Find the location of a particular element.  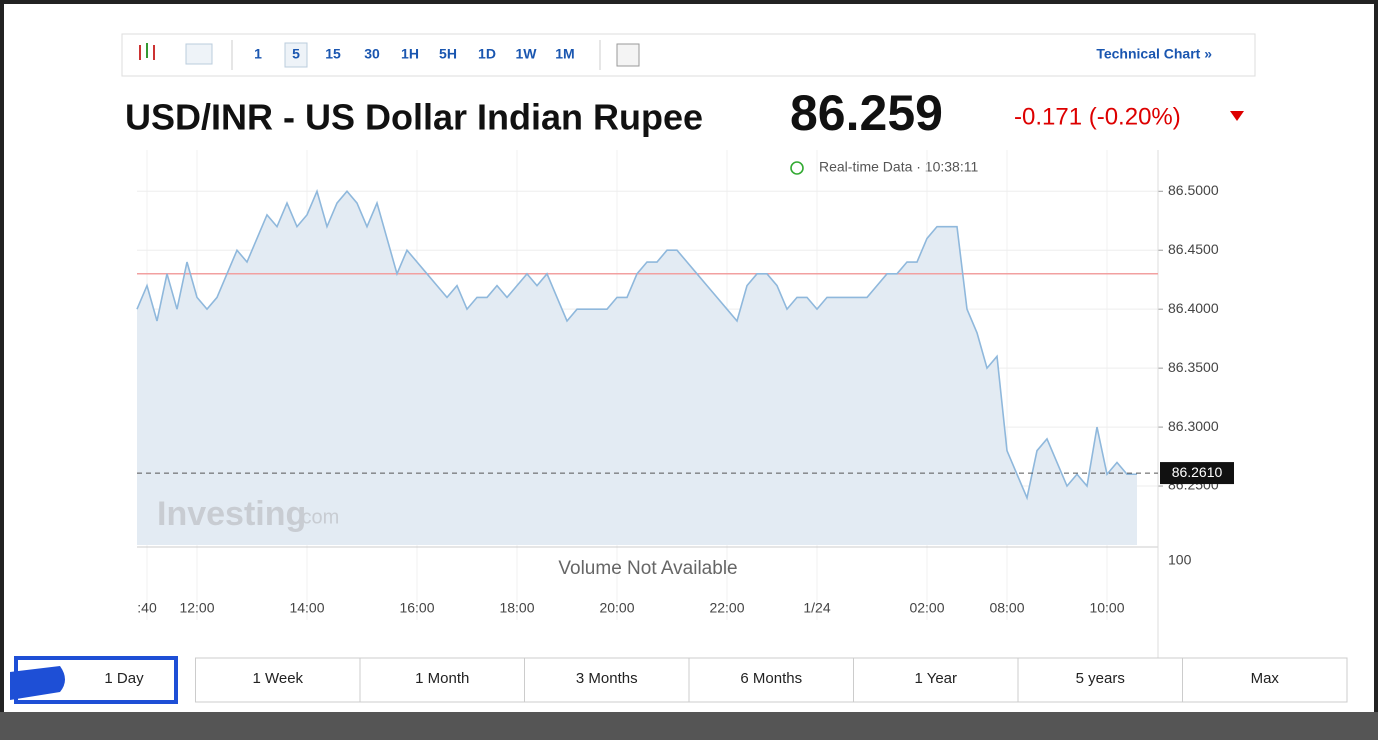

y-tick-label: 86.4000 is located at coordinates (1193, 308).